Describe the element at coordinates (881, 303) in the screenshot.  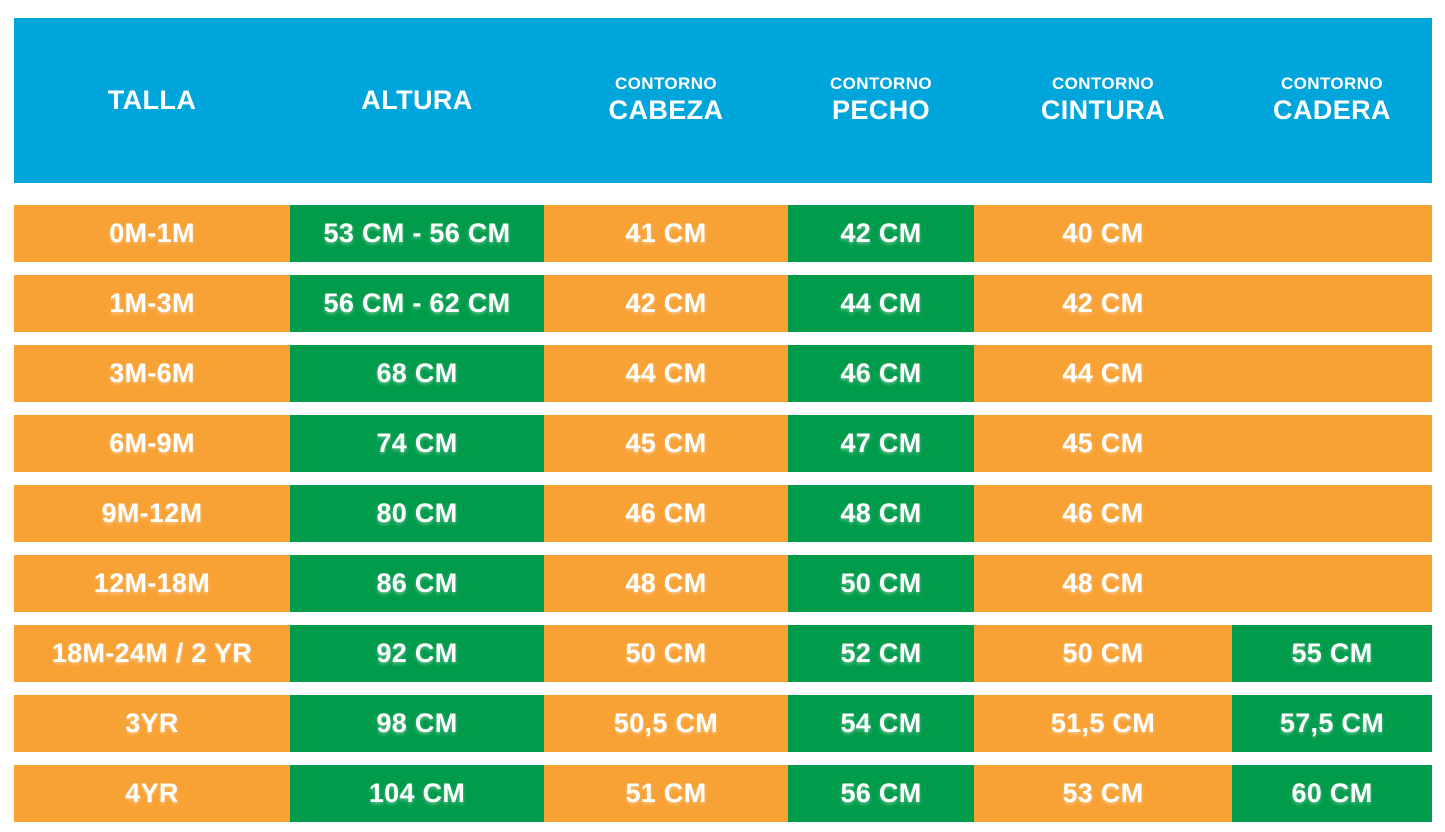
I see `cell-contorno-pecho: 44 CM` at that location.